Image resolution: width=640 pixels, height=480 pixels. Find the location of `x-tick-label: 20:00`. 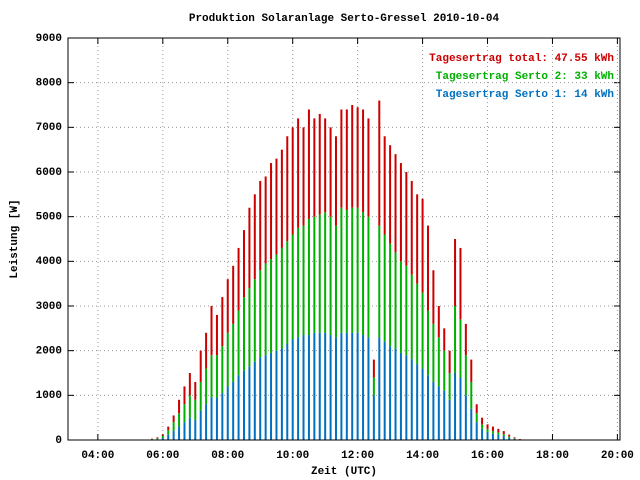

x-tick-label: 20:00 is located at coordinates (617, 456).